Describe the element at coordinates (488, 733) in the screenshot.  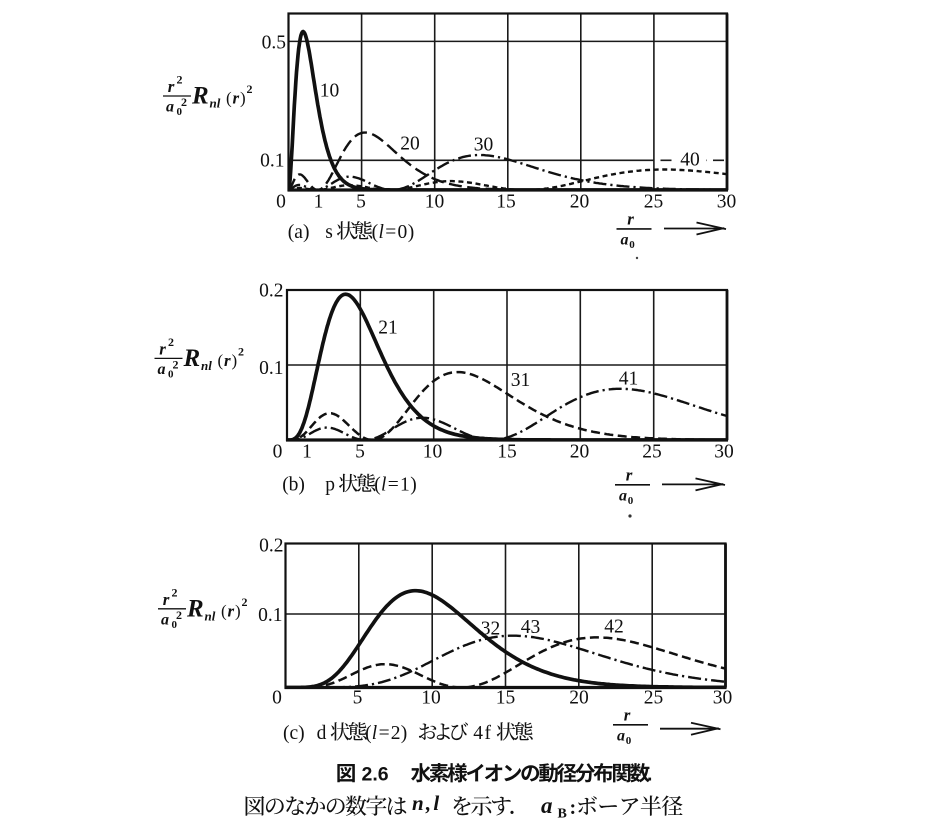
I see `svg-text: f` at that location.